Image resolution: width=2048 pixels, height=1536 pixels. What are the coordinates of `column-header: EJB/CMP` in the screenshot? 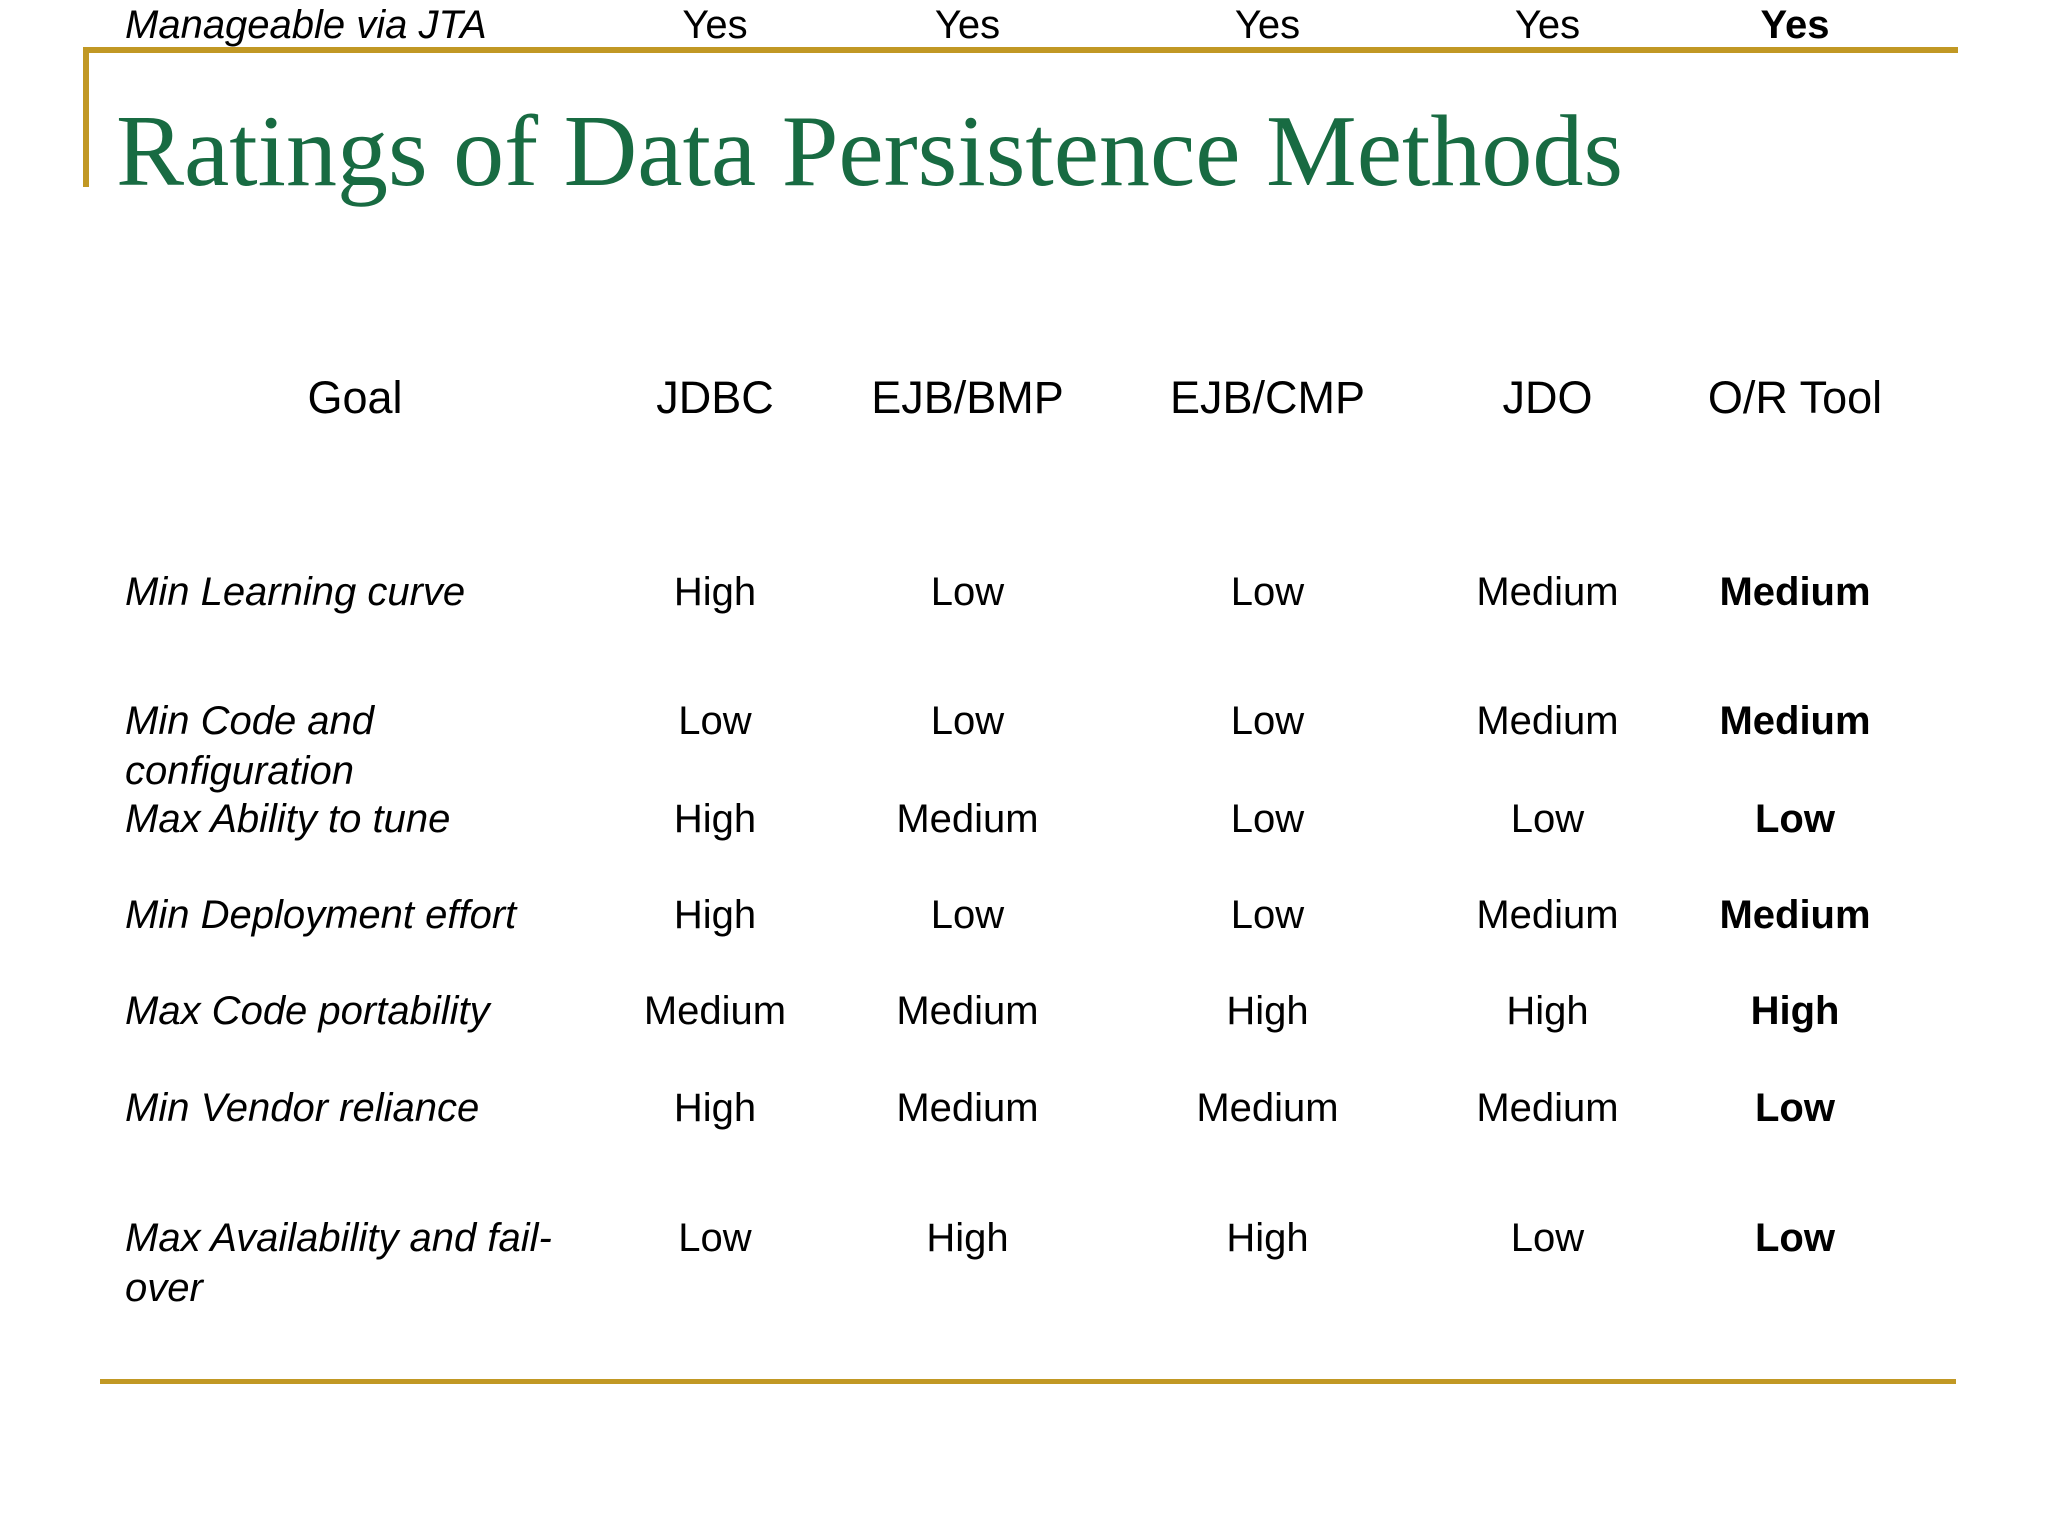 It's located at (1267, 397).